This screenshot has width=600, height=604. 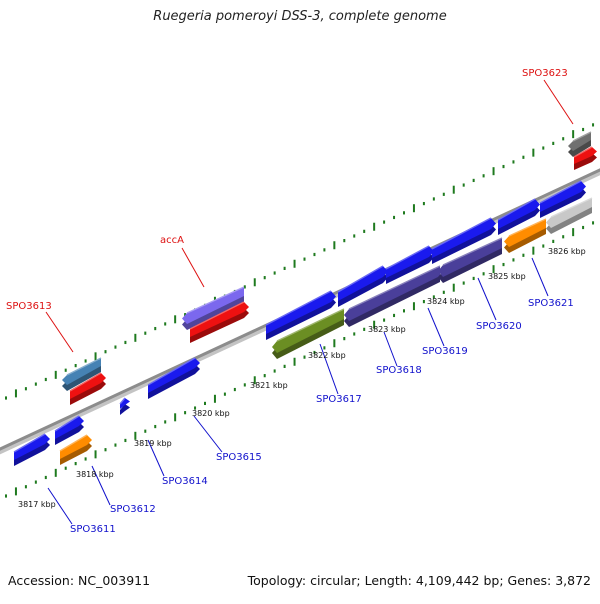 I want to click on scale-label: 3820 kbp, so click(x=211, y=413).